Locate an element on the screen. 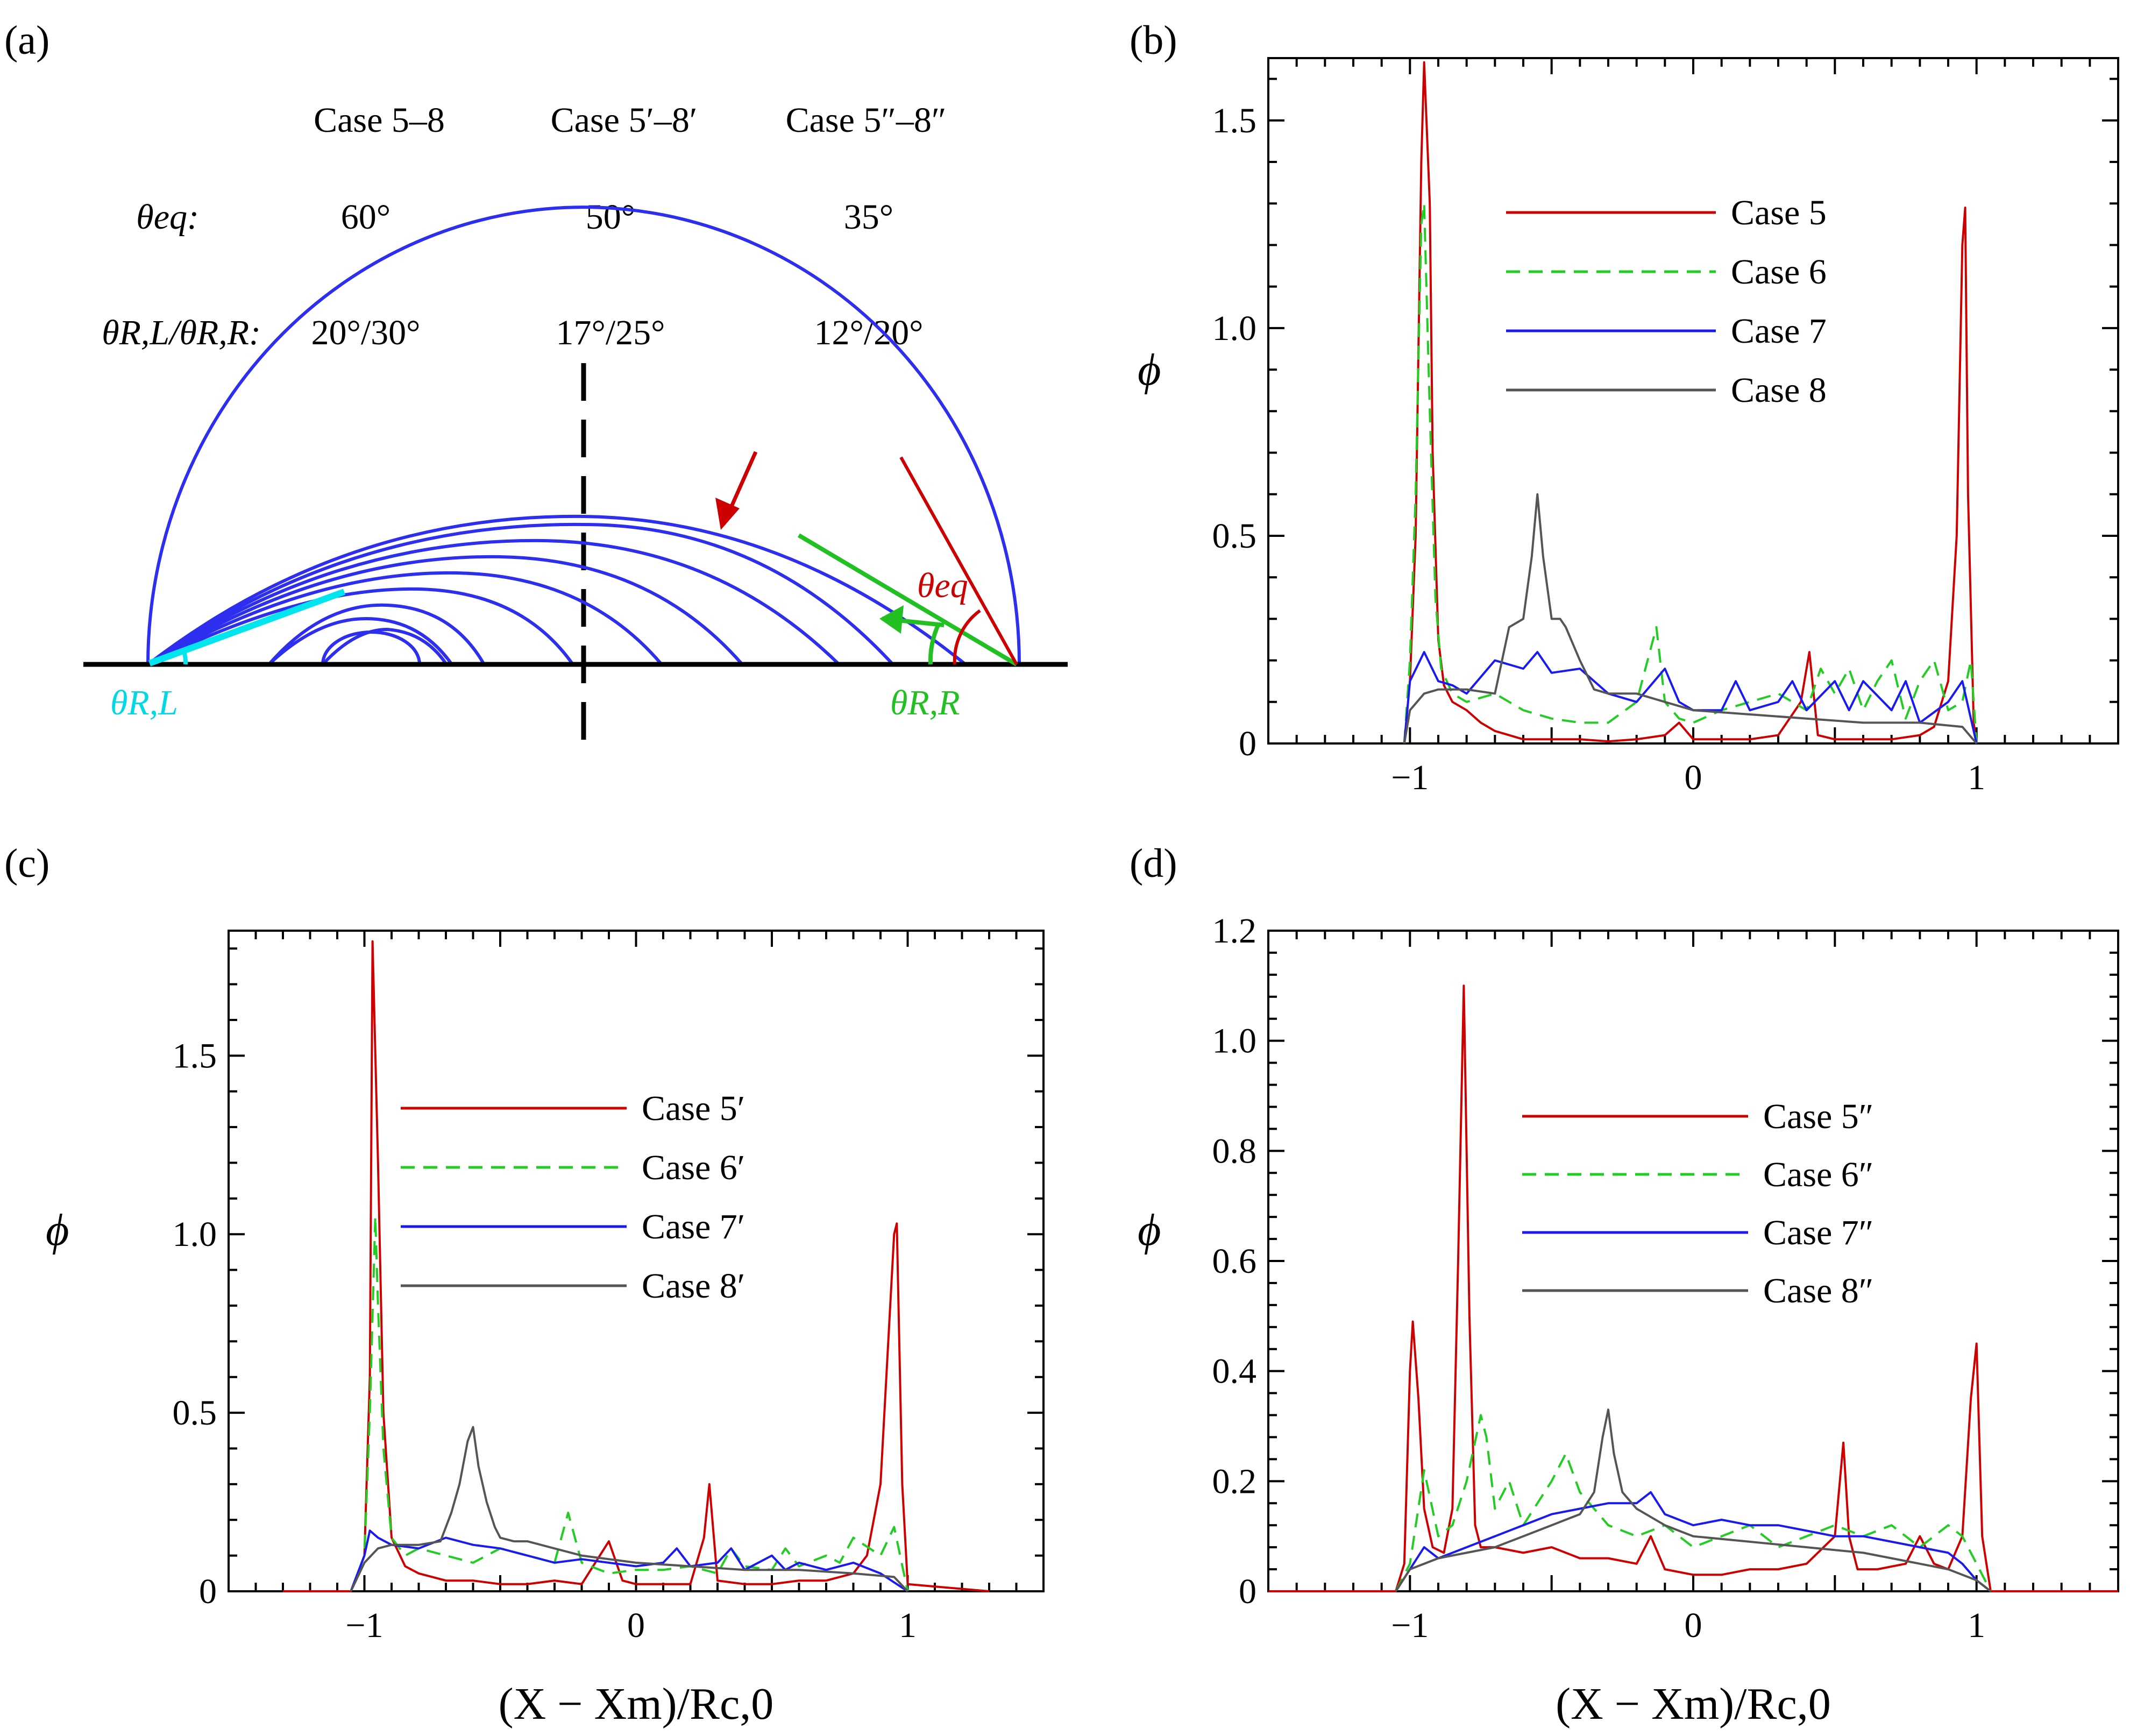 The image size is (2130, 1736). panel-label: (b) is located at coordinates (1153, 40).